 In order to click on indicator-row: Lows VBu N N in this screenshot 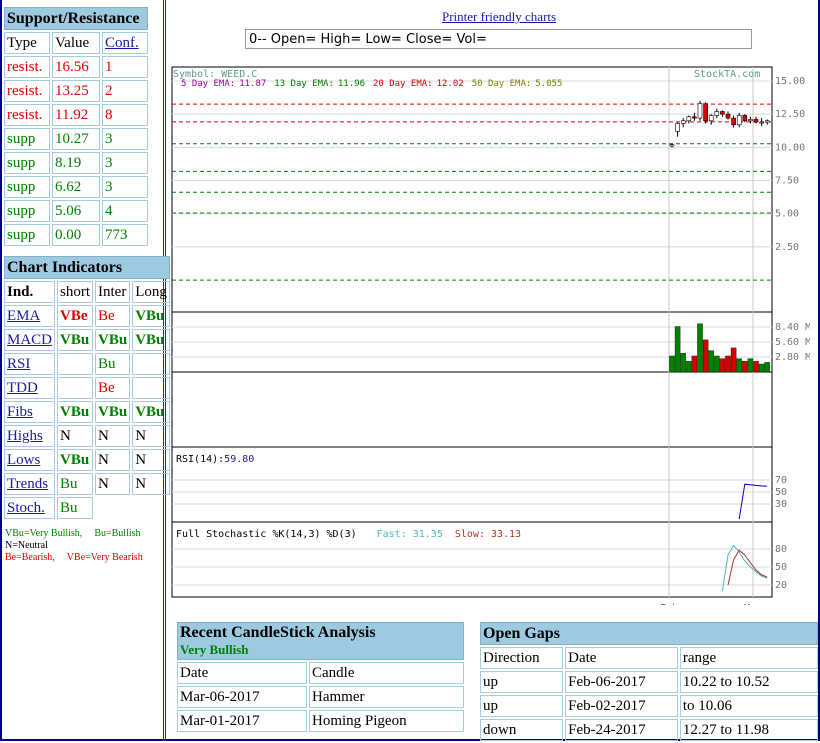, I will do `click(87, 460)`.